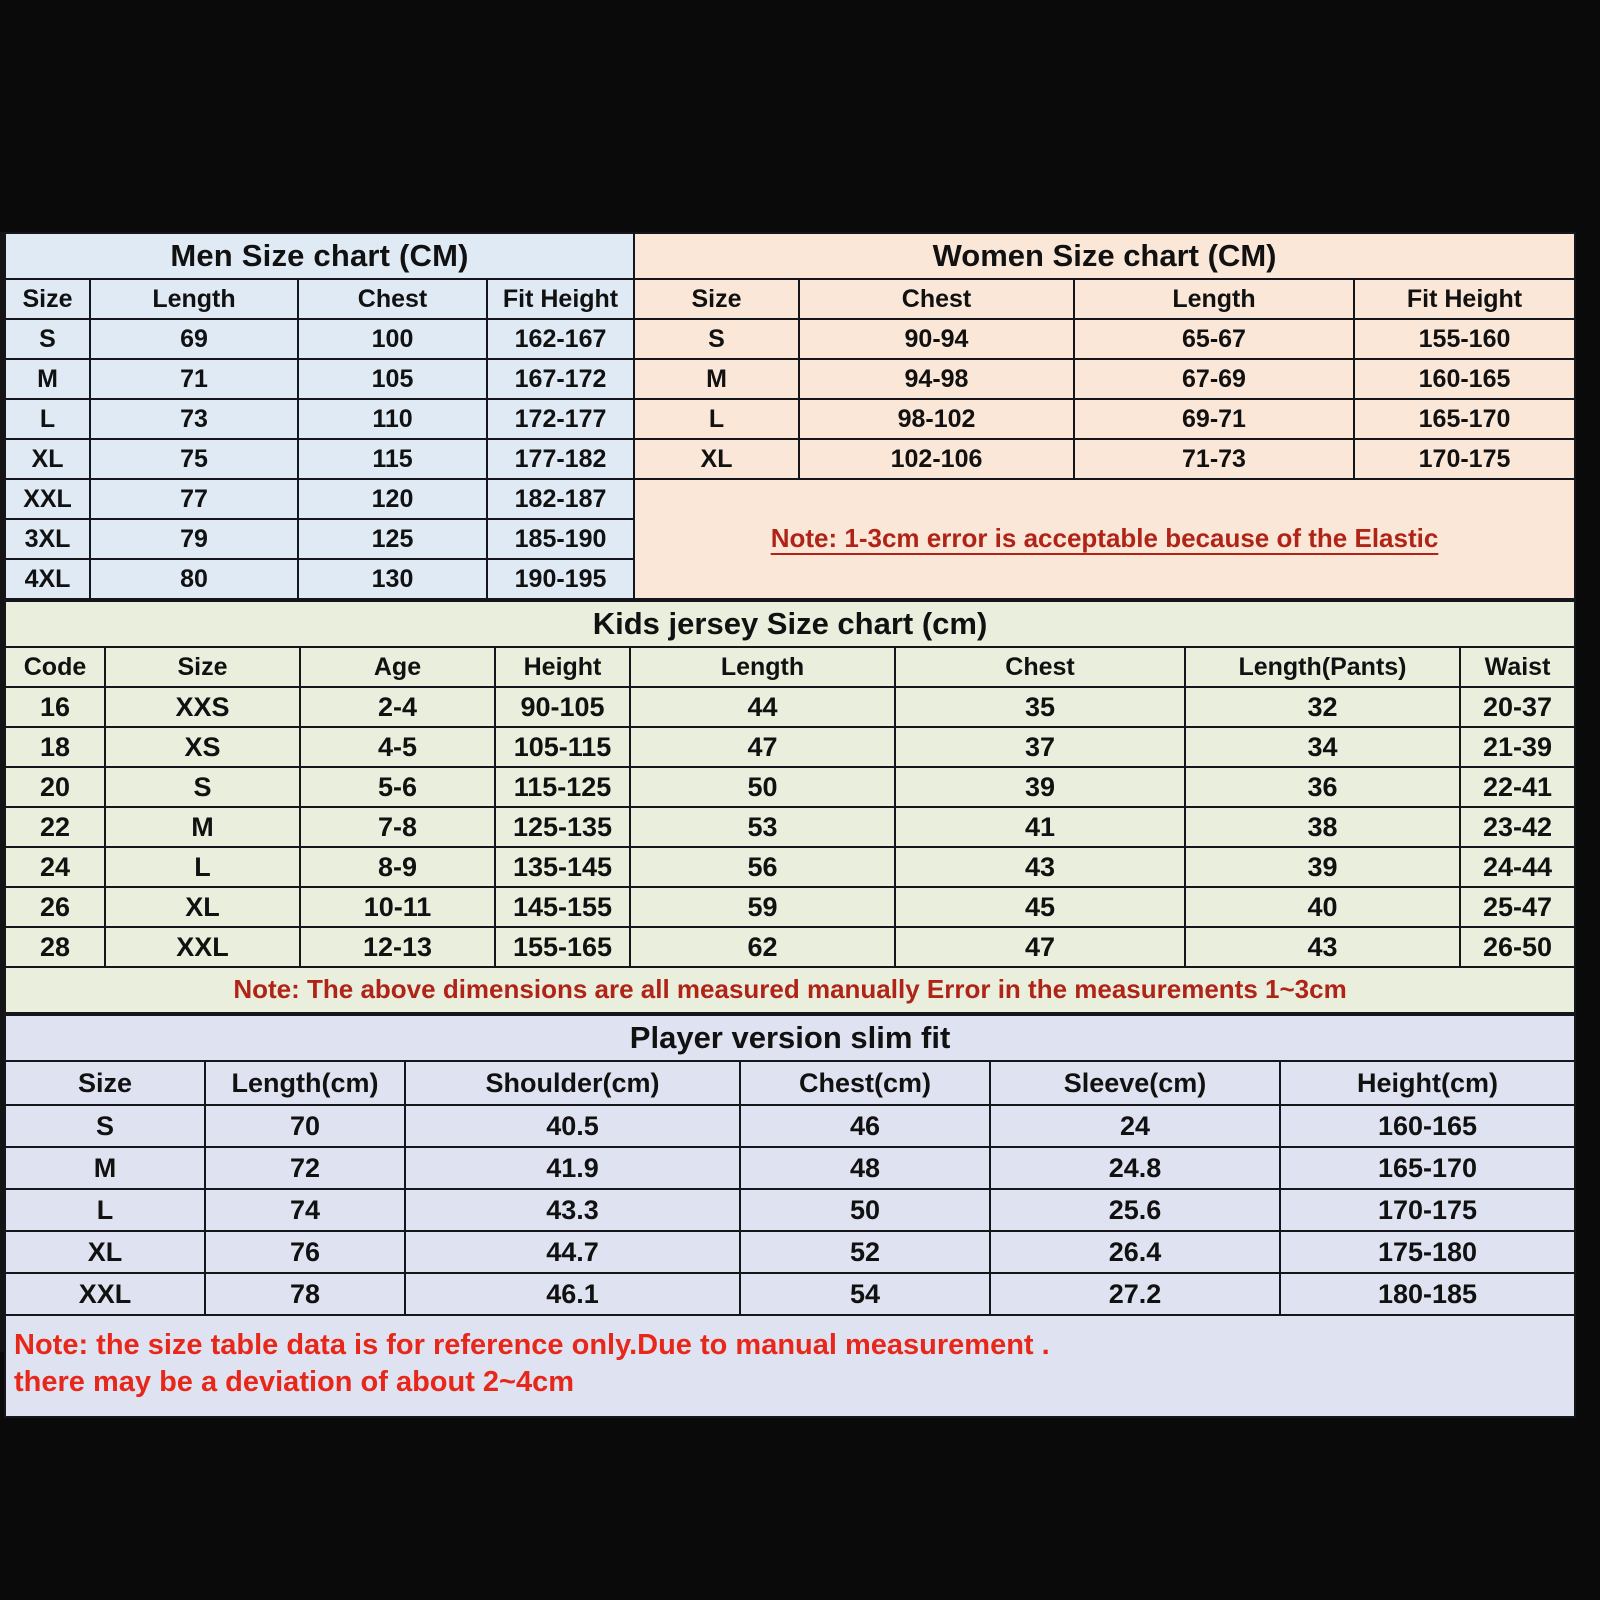  I want to click on table-row: 20 S 5-6 115-125 50 39 36 22-41, so click(790, 787).